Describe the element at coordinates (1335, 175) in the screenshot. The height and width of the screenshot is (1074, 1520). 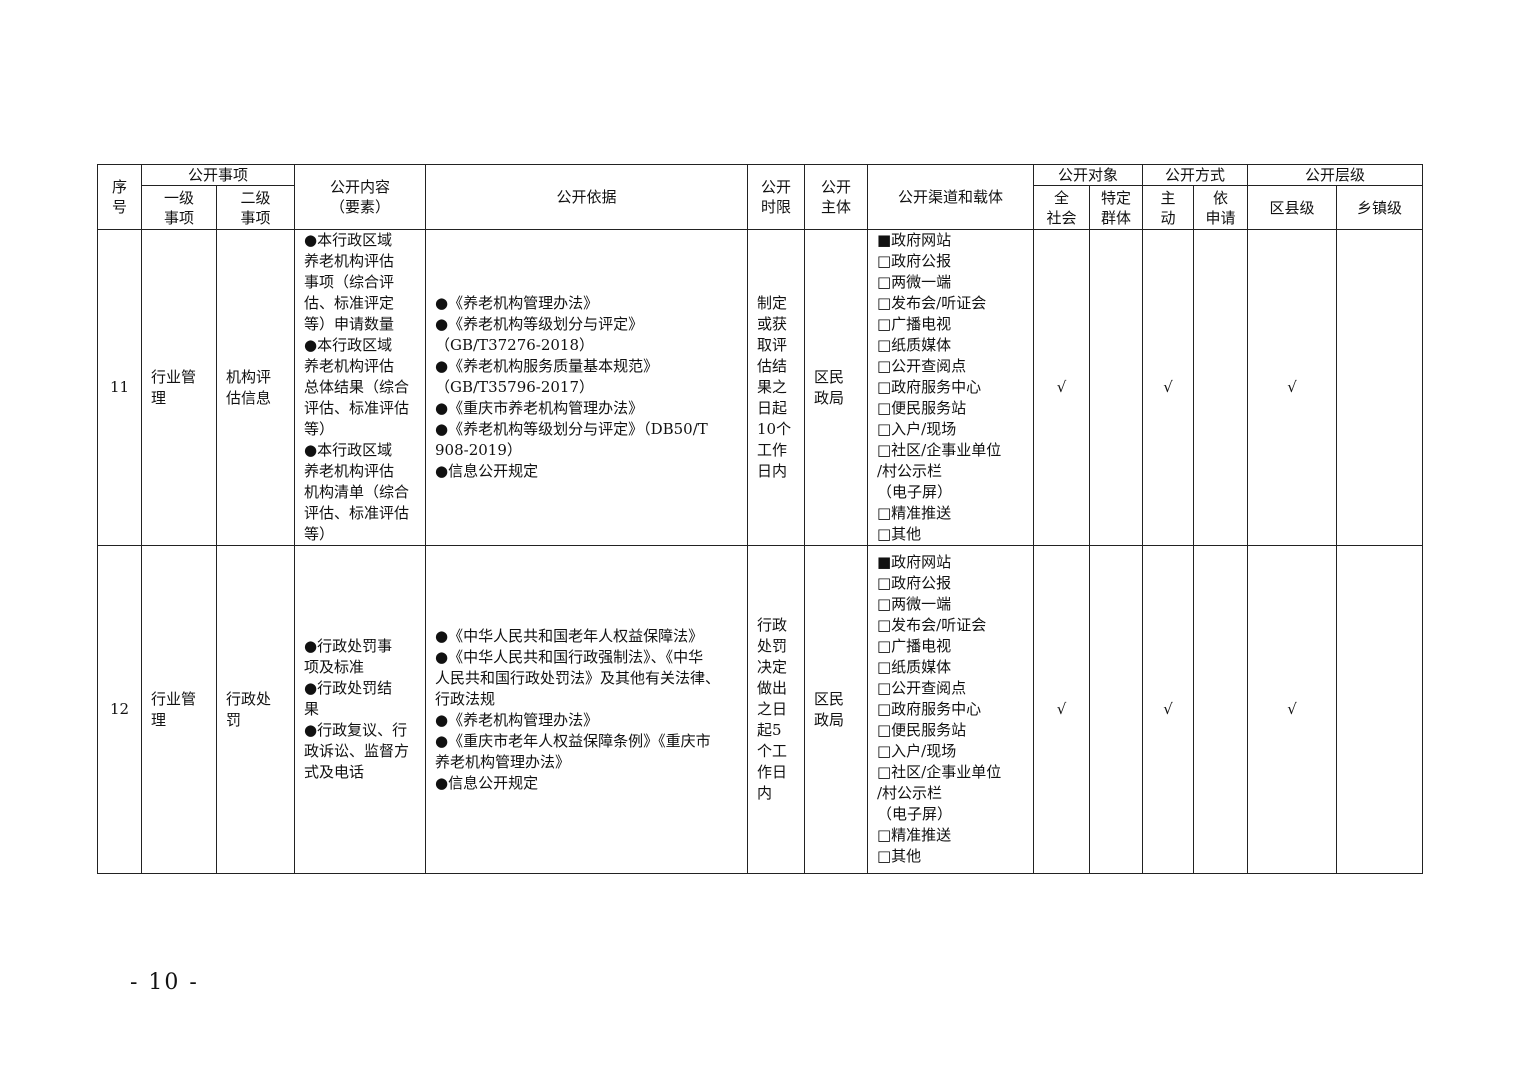
I see `header-level: 公开层级` at that location.